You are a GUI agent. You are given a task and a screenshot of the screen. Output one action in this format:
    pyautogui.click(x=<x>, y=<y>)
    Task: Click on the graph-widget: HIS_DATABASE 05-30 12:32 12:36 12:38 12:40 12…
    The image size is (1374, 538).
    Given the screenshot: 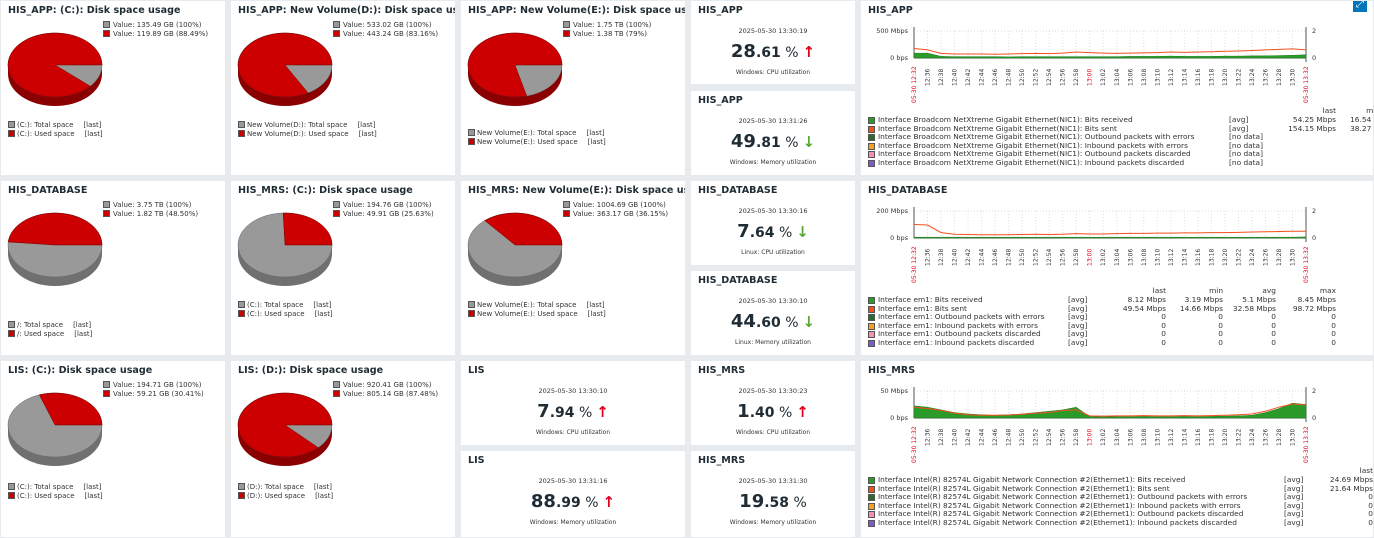 What is the action you would take?
    pyautogui.click(x=1117, y=268)
    